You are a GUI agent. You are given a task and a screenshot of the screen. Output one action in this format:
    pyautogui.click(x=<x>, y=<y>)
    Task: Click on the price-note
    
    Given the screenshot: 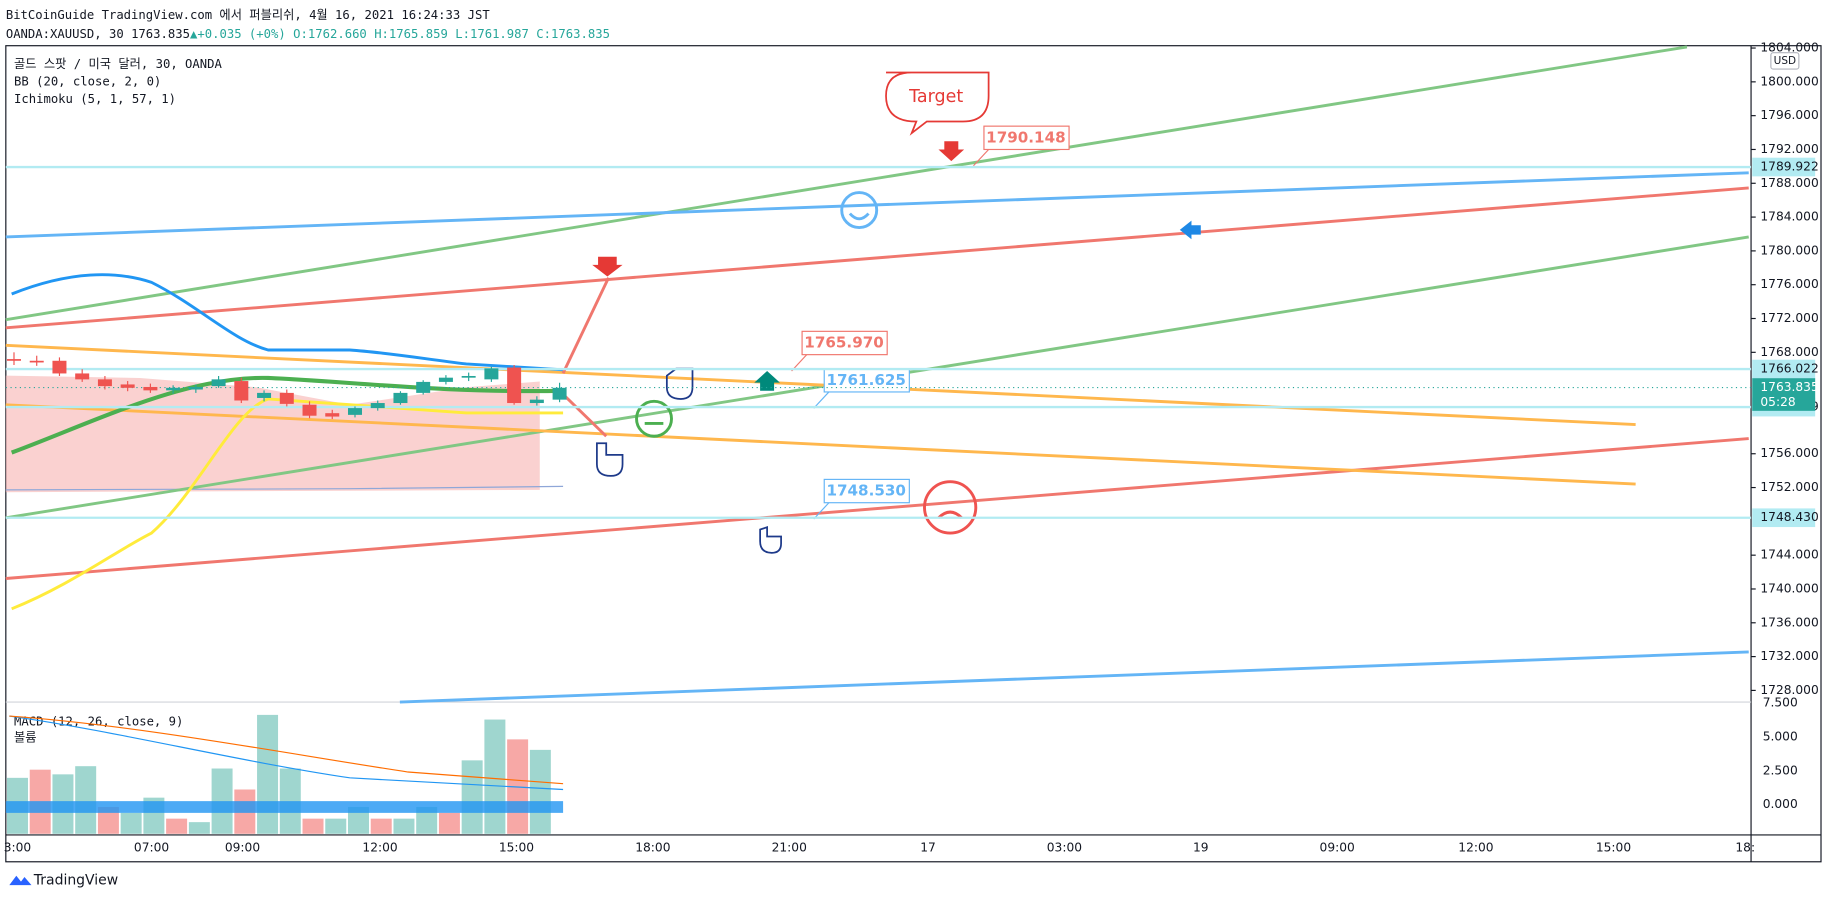 What is the action you would take?
    pyautogui.click(x=866, y=491)
    